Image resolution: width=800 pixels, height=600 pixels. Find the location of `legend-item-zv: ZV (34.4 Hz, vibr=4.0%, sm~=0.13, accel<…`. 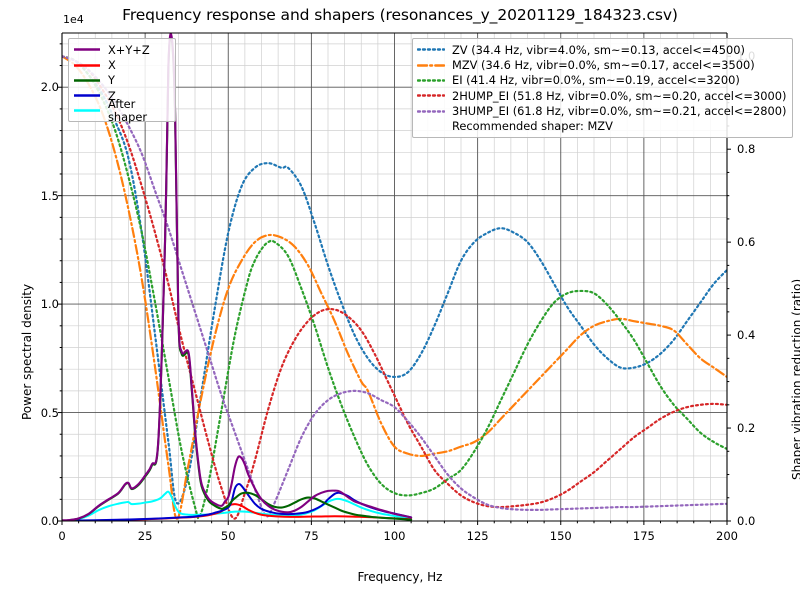

legend-item-zv: ZV (34.4 Hz, vibr=4.0%, sm~=0.13, accel<… is located at coordinates (601, 49).